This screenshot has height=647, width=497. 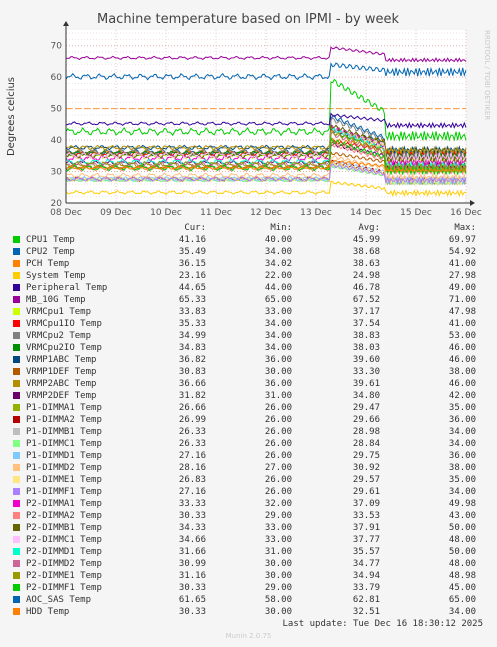 I want to click on x-tick-label: 11 Dec, so click(x=216, y=211).